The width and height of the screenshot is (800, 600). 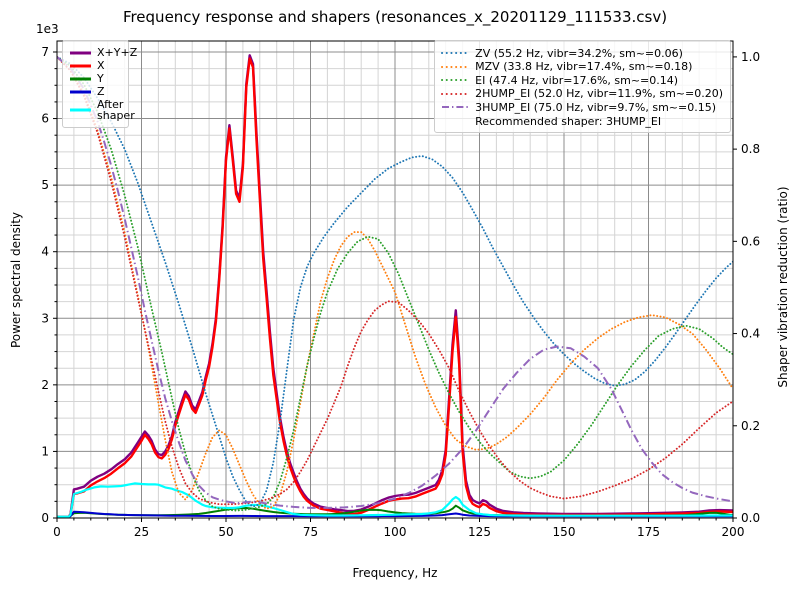 I want to click on y-left-tick-label: 5, so click(x=45, y=185).